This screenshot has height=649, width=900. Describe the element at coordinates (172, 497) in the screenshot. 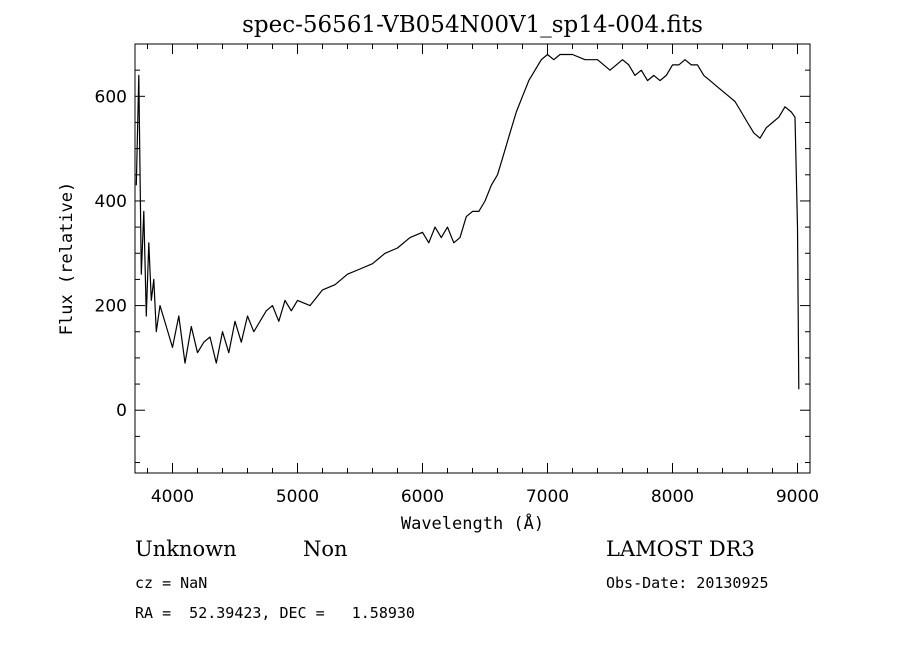

I see `x-tick-label: 4000` at that location.